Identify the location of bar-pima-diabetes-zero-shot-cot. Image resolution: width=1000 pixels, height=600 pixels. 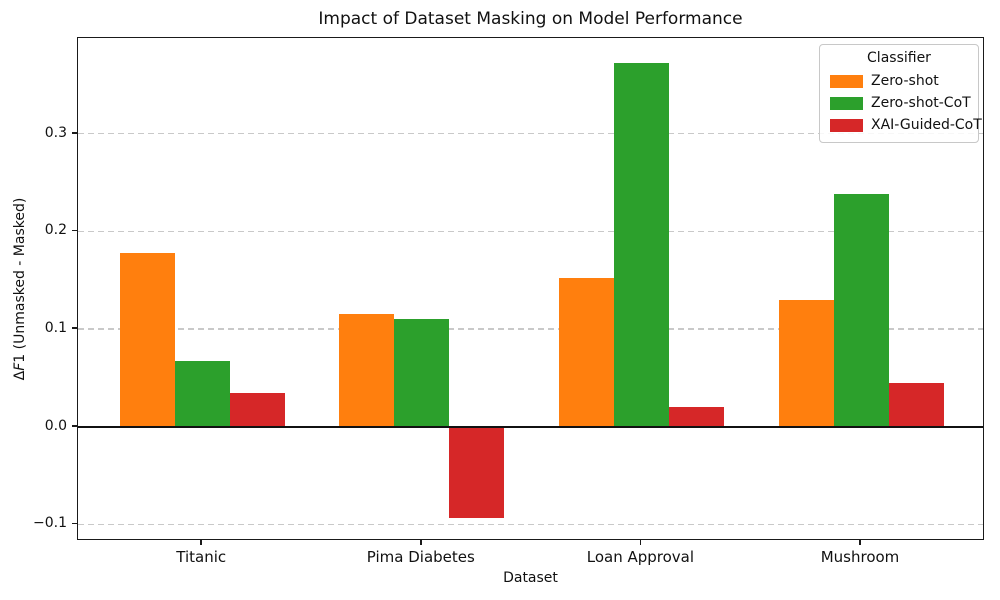
(422, 373).